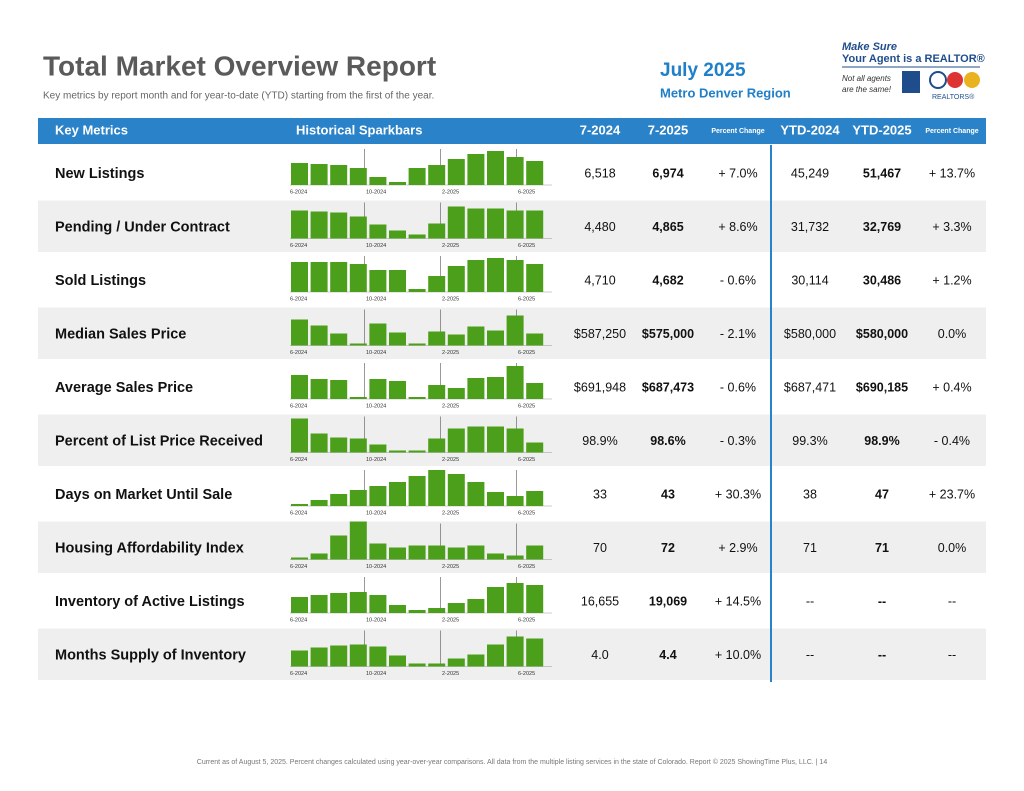 The width and height of the screenshot is (1024, 791). What do you see at coordinates (599, 441) in the screenshot?
I see `cell: 98.9%` at bounding box center [599, 441].